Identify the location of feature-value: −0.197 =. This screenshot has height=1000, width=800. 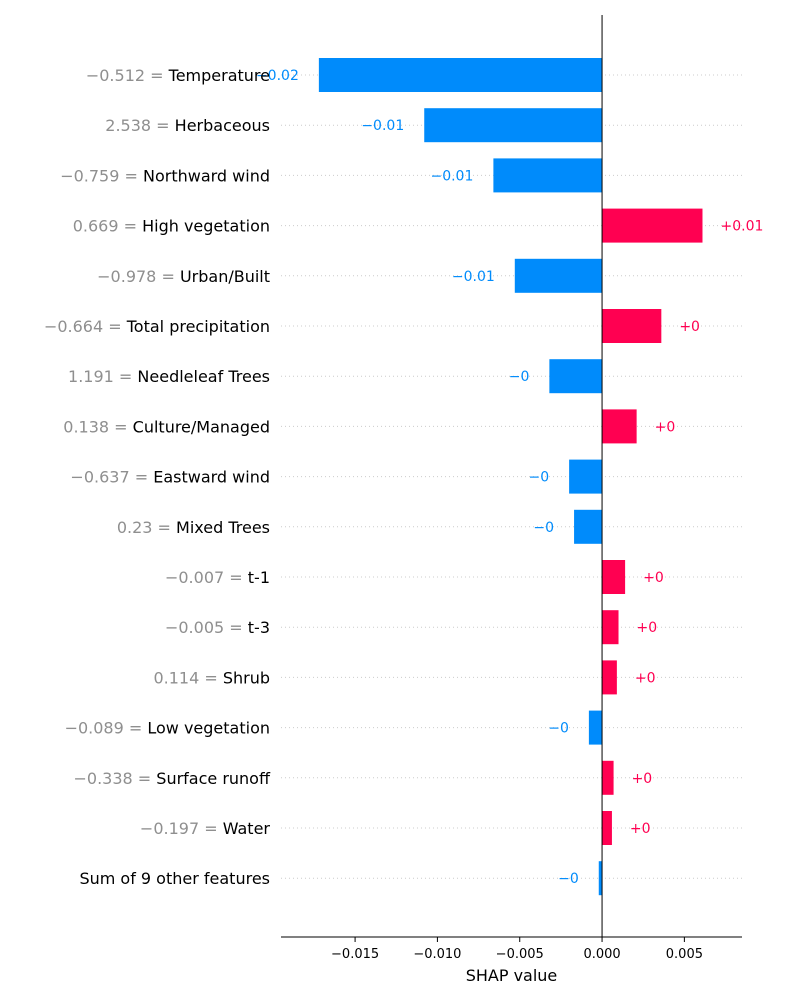
(181, 828).